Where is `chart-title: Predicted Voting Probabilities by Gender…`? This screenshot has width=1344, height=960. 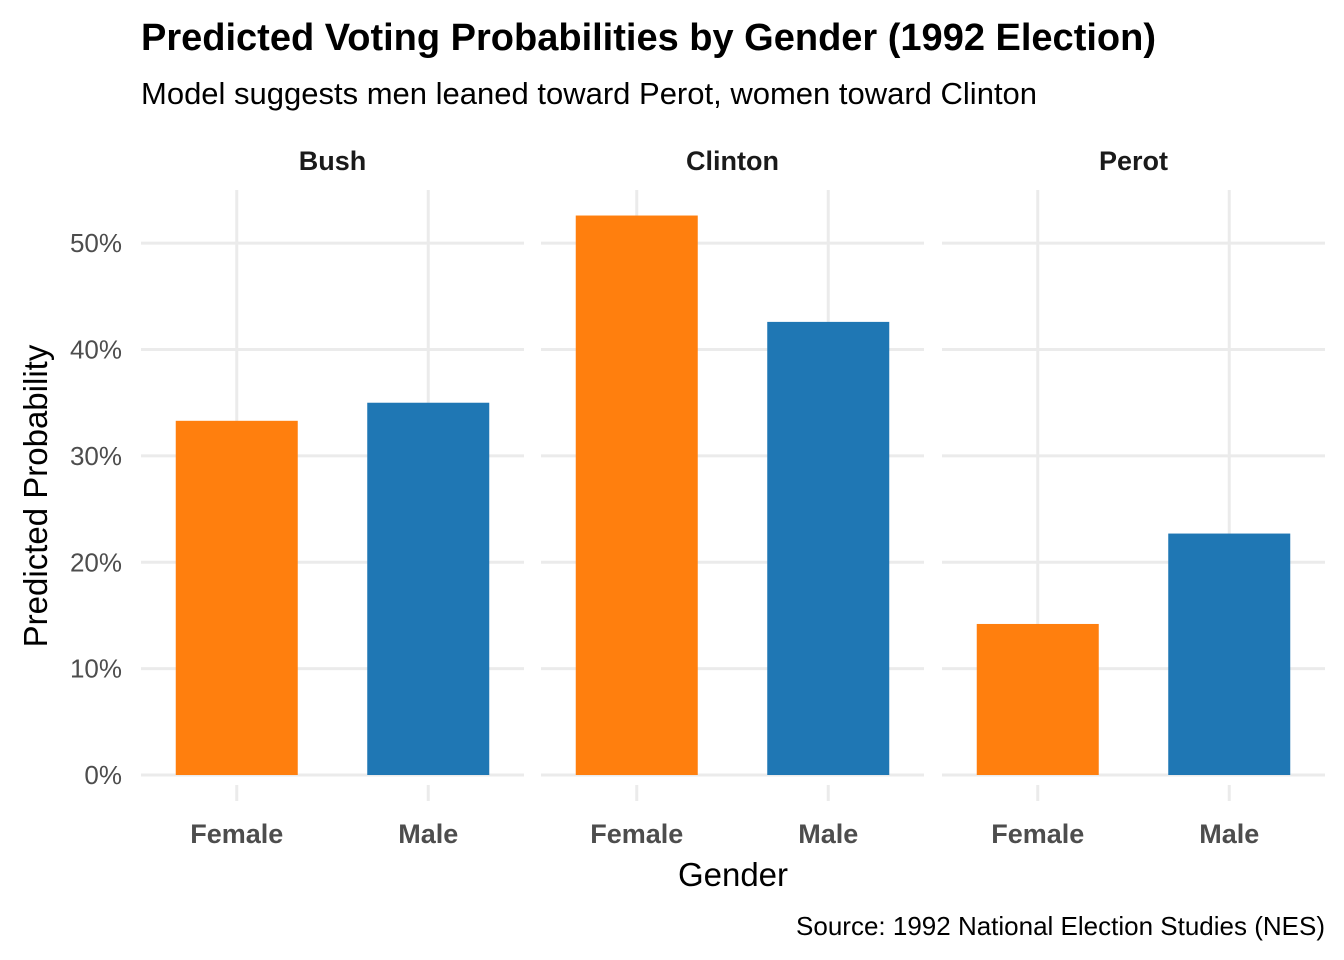
chart-title: Predicted Voting Probabilities by Gender… is located at coordinates (648, 38).